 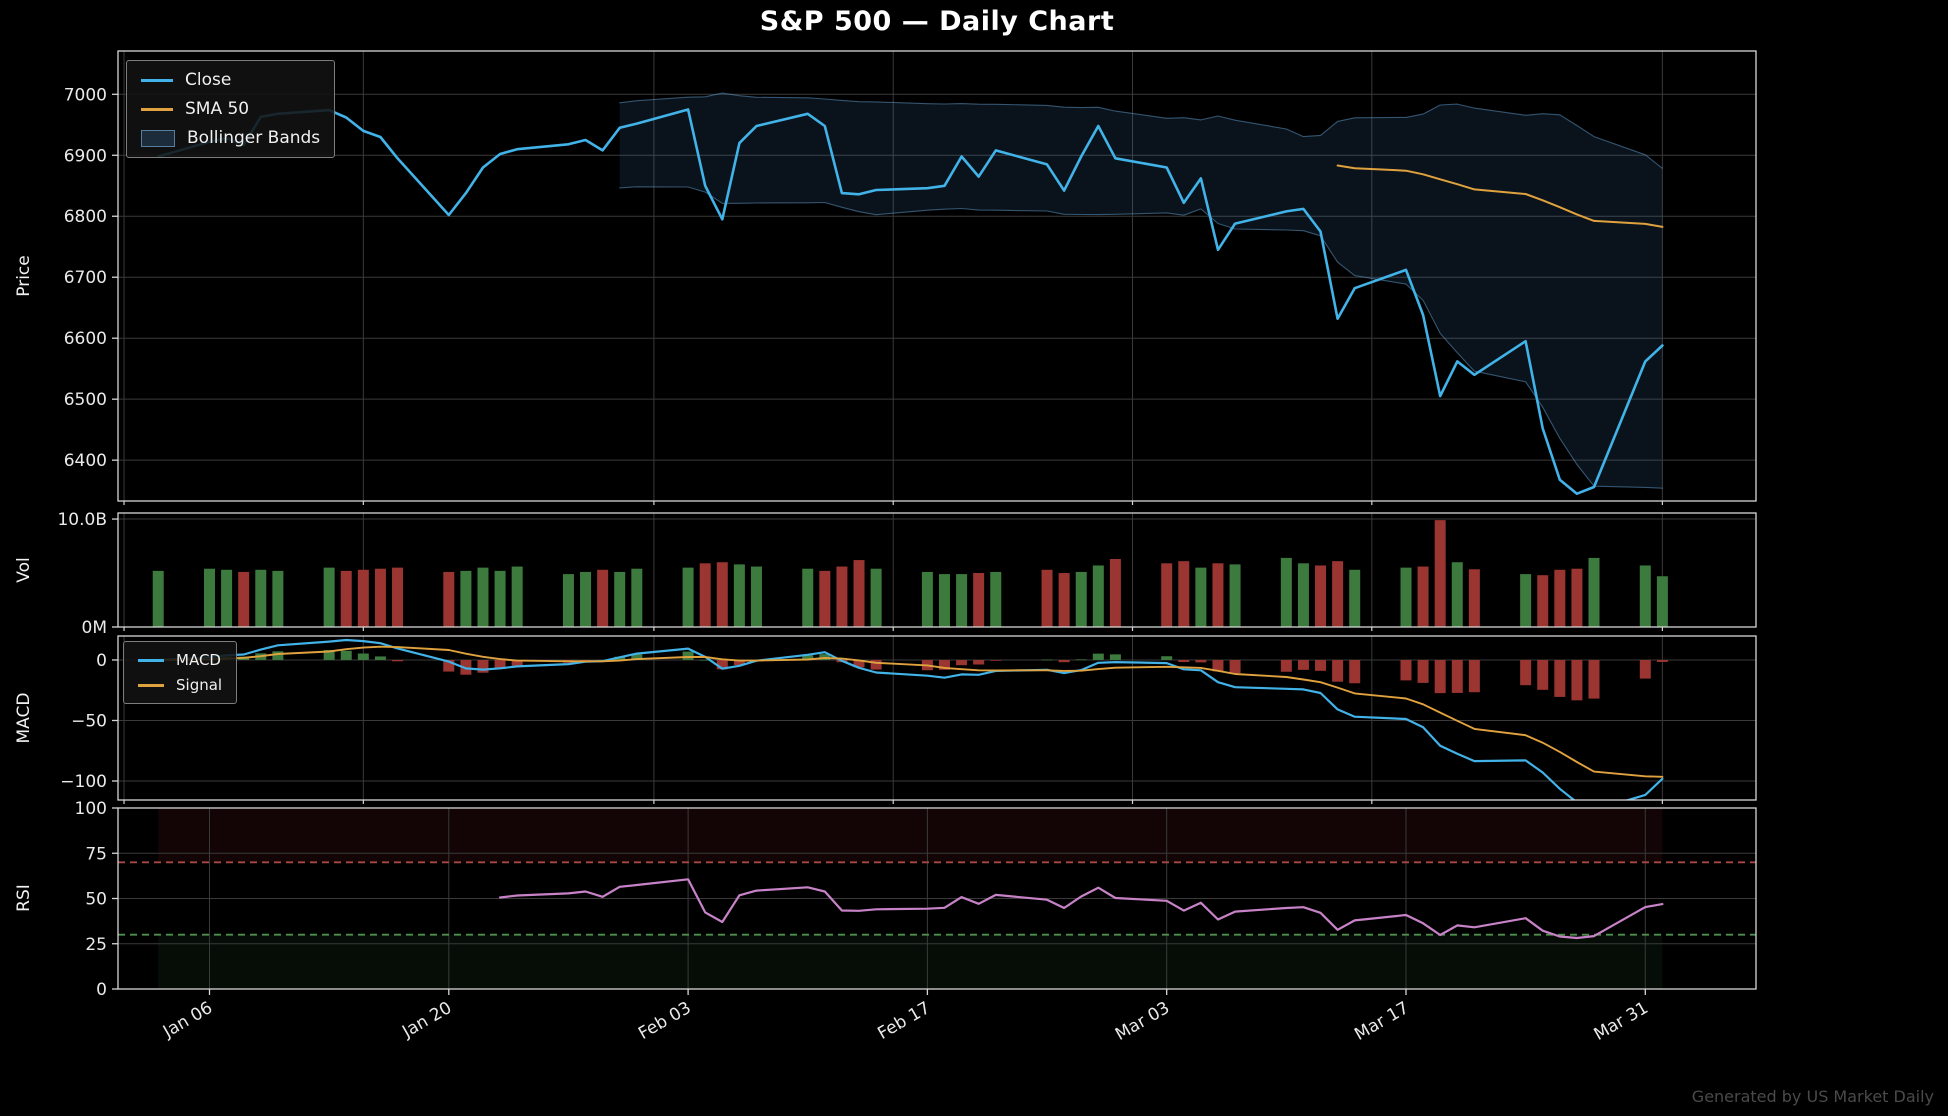 I want to click on macd-y-ticks: 0 −50 −100, so click(x=89, y=721).